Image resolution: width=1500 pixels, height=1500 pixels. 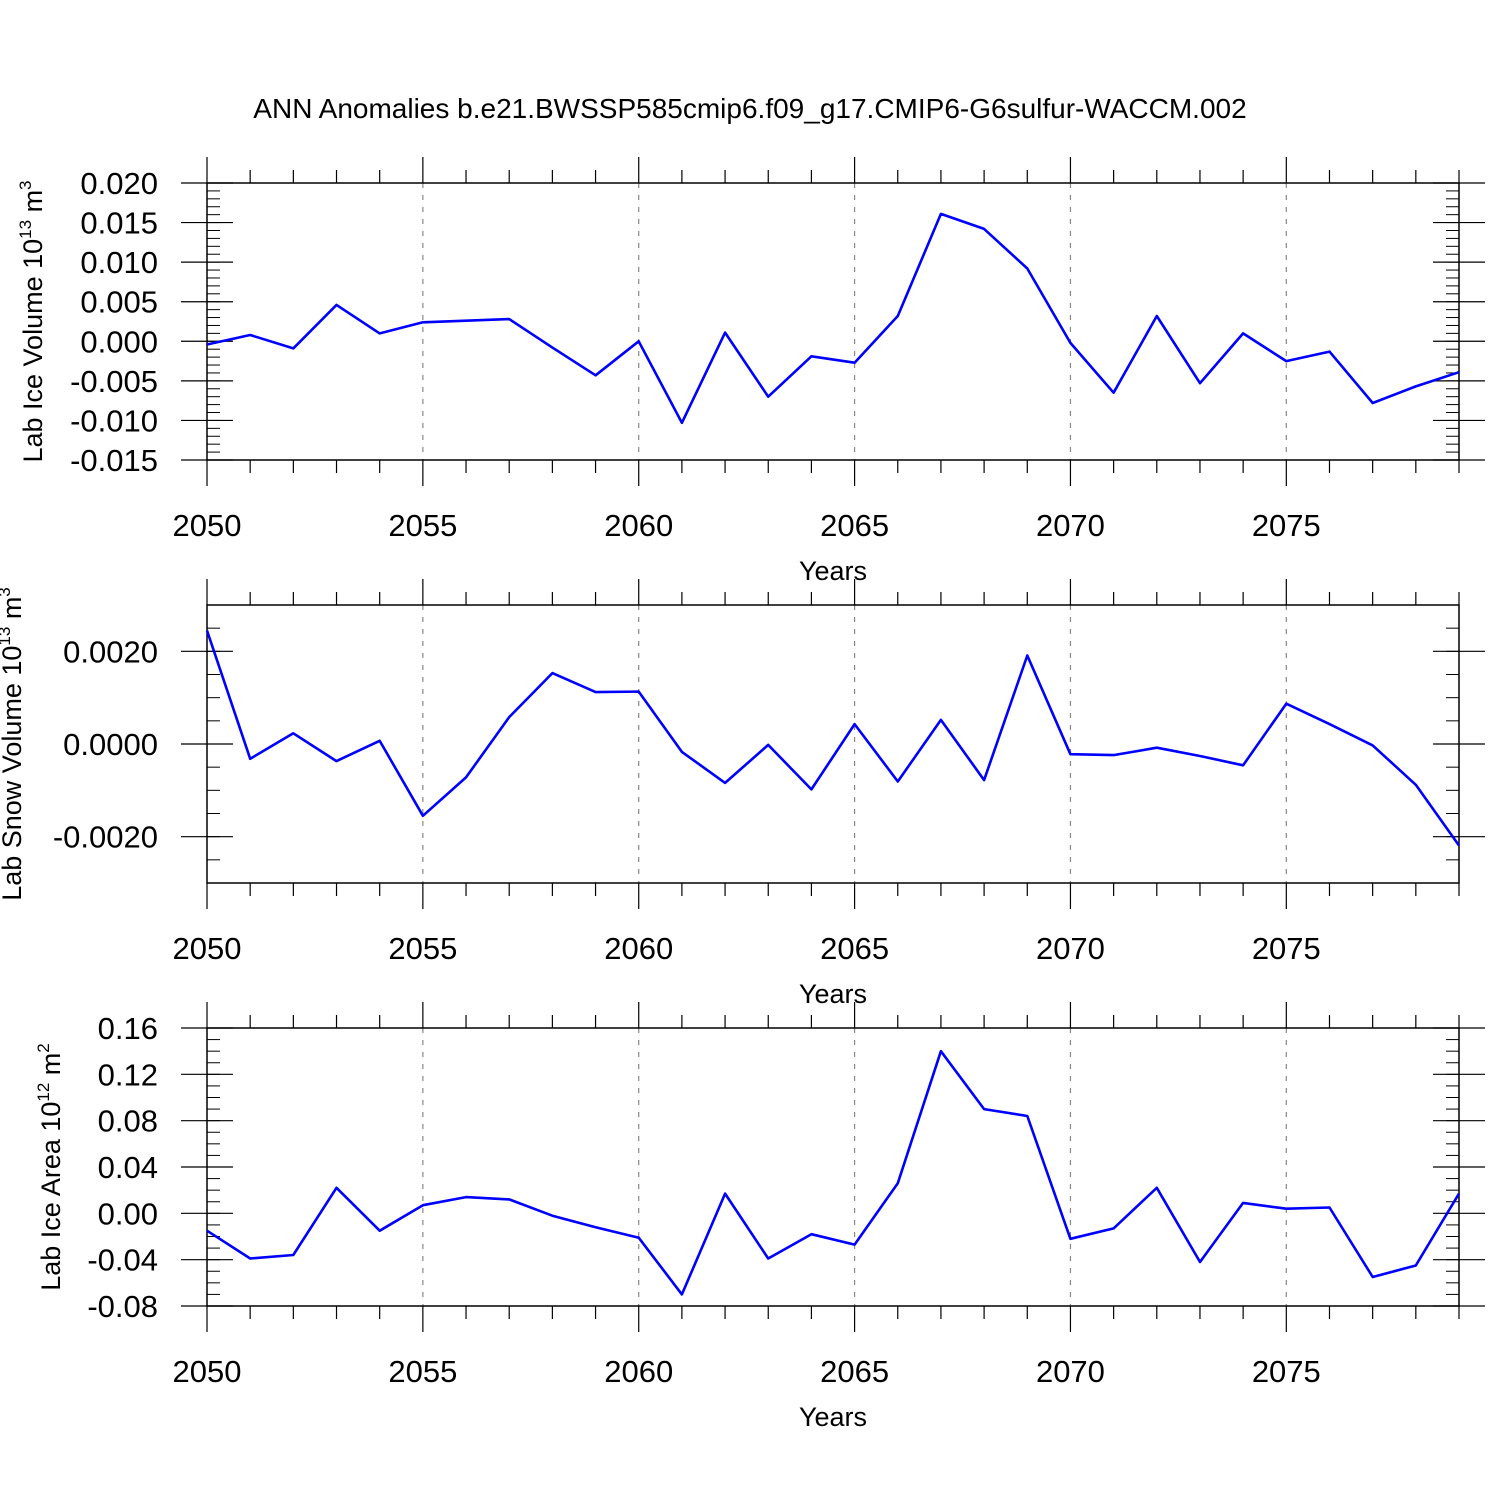 What do you see at coordinates (638, 525) in the screenshot?
I see `x-tick-label: 2060` at bounding box center [638, 525].